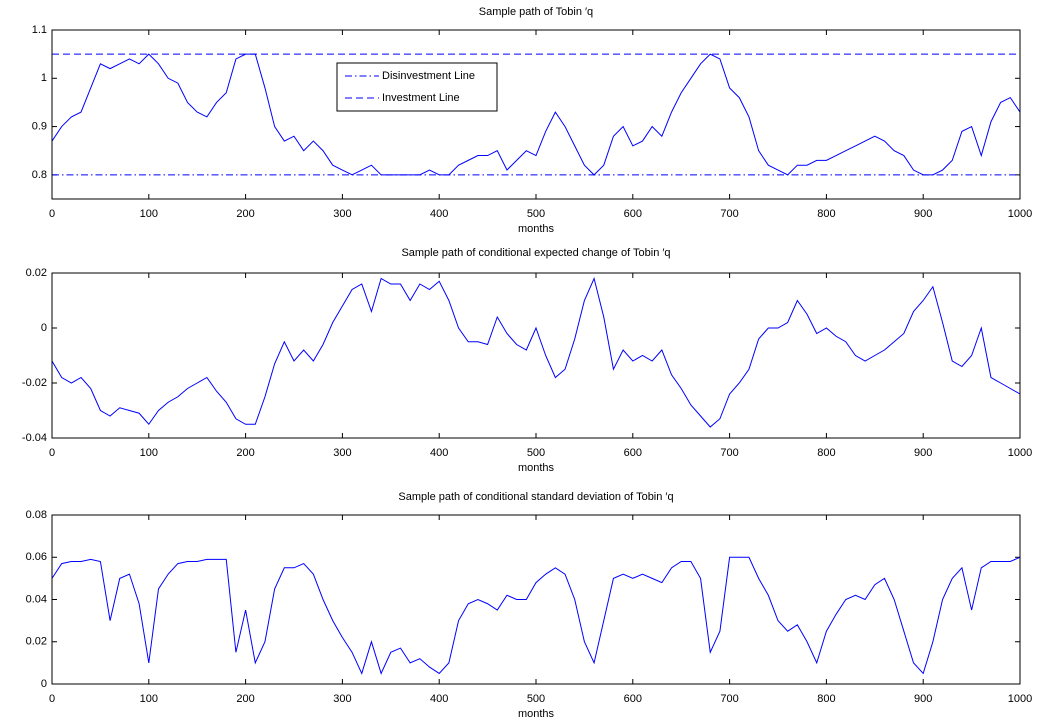 Image resolution: width=1043 pixels, height=725 pixels. I want to click on y-tick-label: 0.9, so click(39, 126).